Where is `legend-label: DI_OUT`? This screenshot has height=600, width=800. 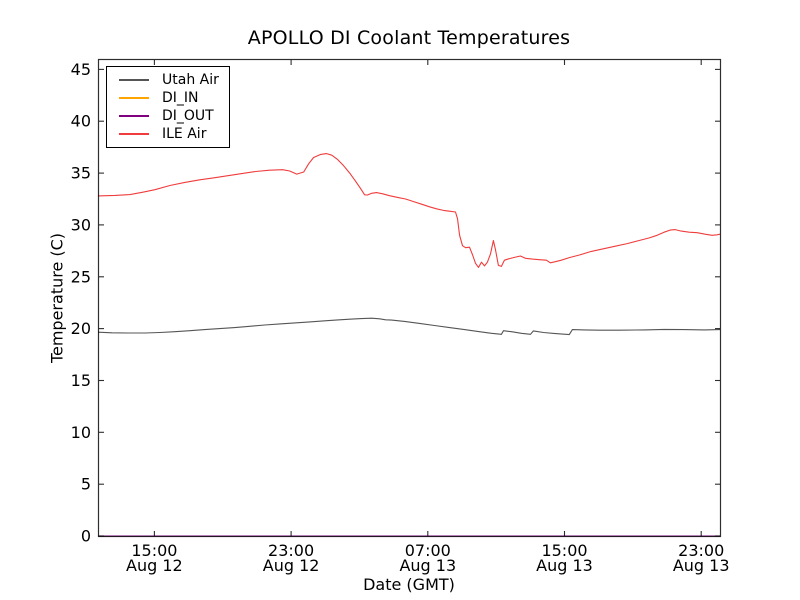
legend-label: DI_OUT is located at coordinates (188, 116).